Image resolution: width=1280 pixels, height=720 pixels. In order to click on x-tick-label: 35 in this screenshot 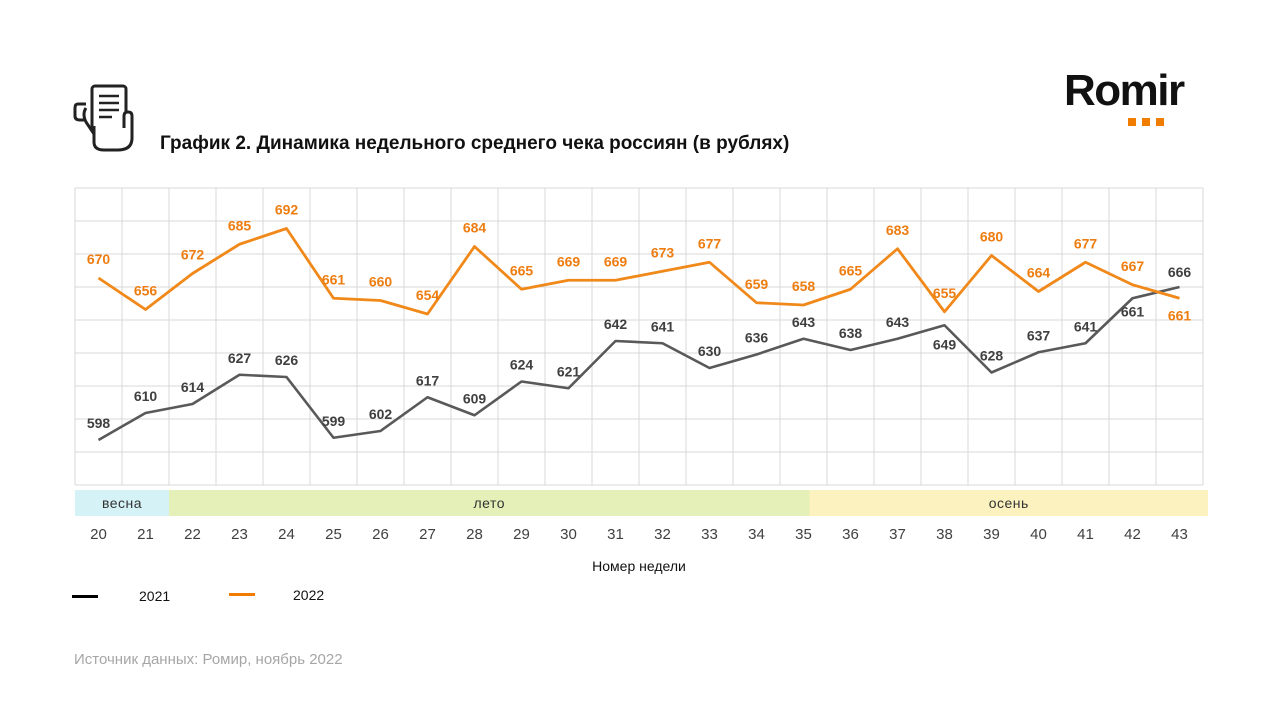, I will do `click(803, 534)`.